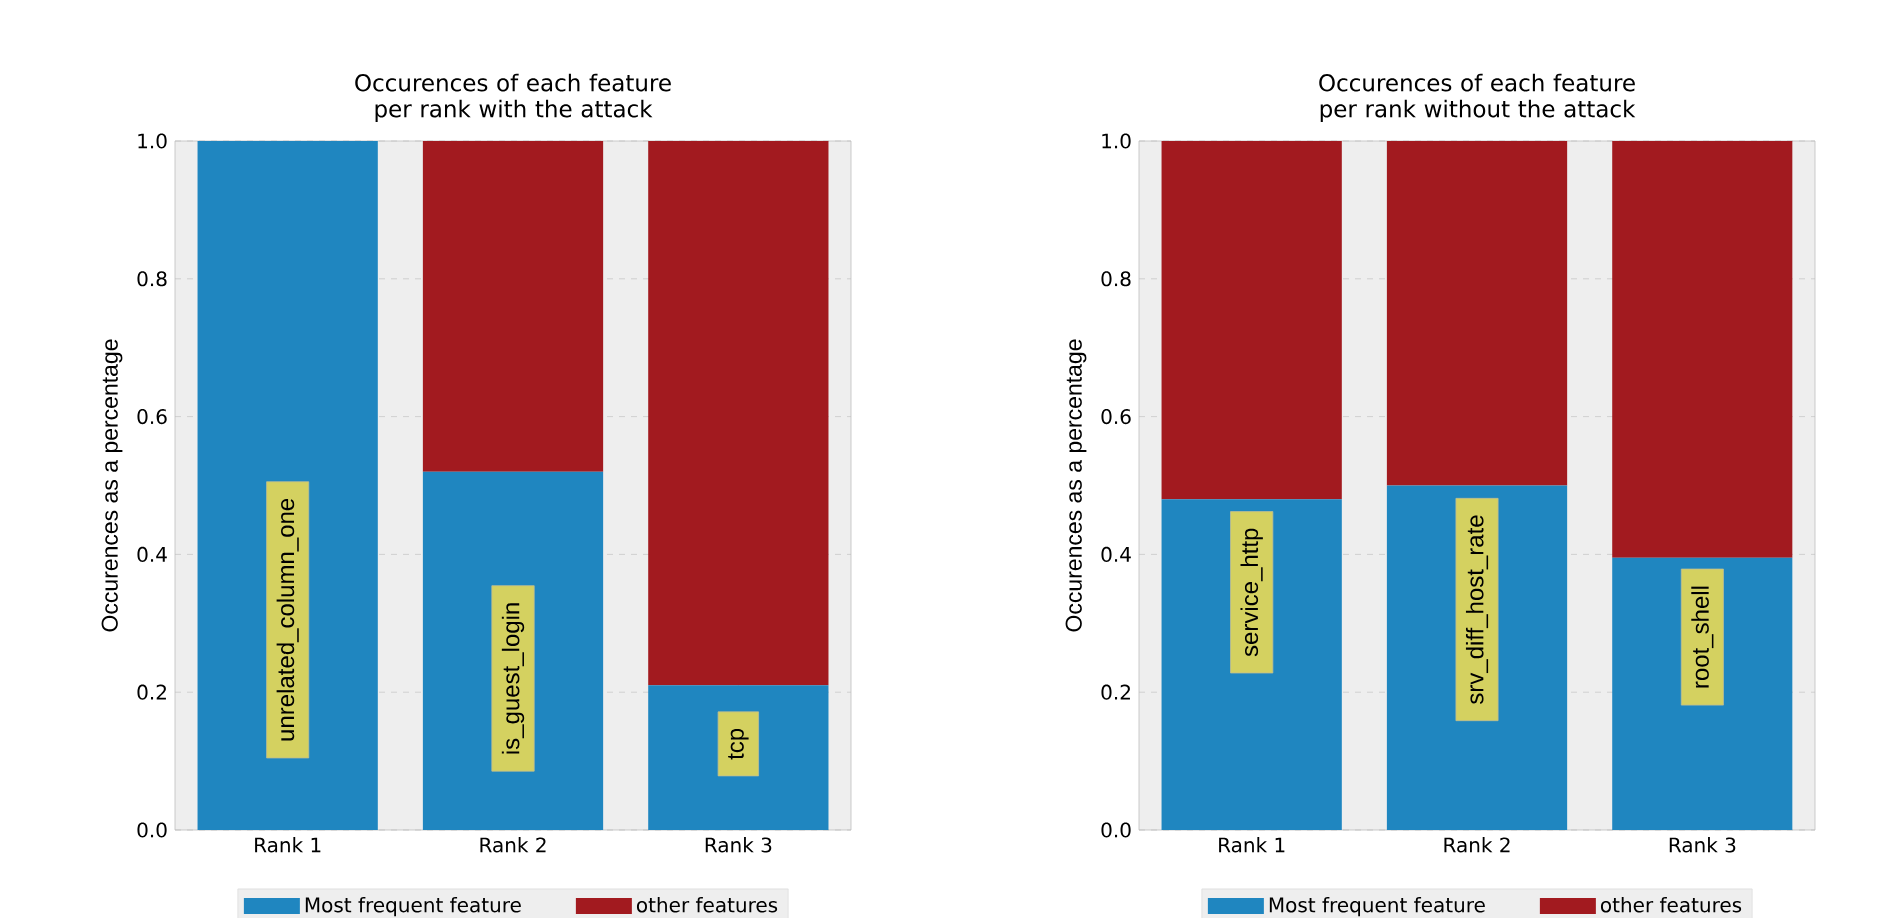 This screenshot has width=1884, height=918. What do you see at coordinates (513, 678) in the screenshot?
I see `annotation: is_guest_login` at bounding box center [513, 678].